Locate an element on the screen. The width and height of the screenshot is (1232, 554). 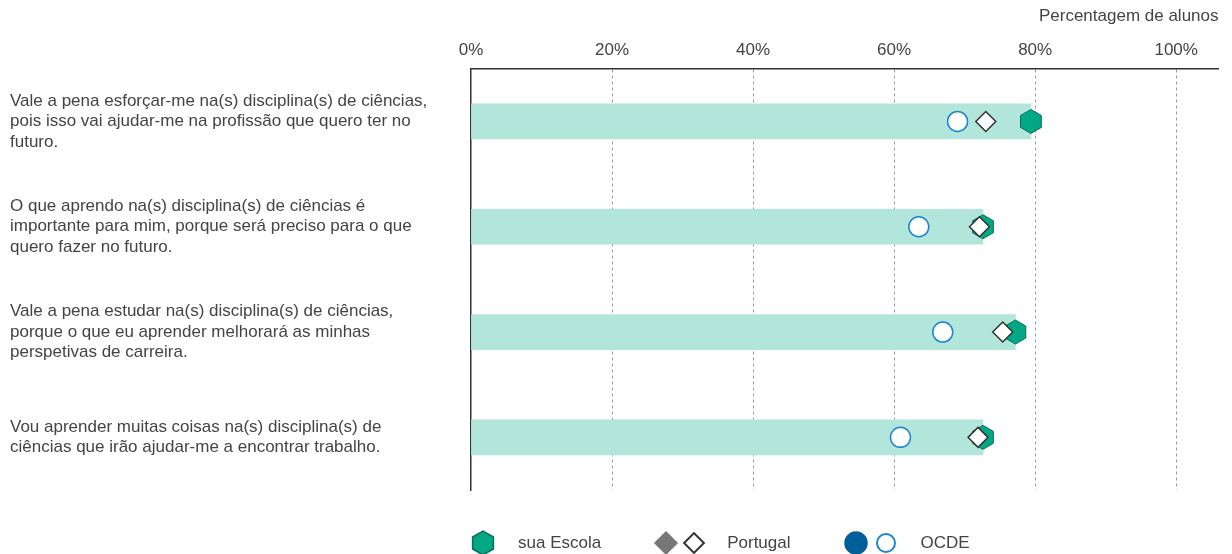
x-axis-title: Percentagem de alunos is located at coordinates (1128, 15).